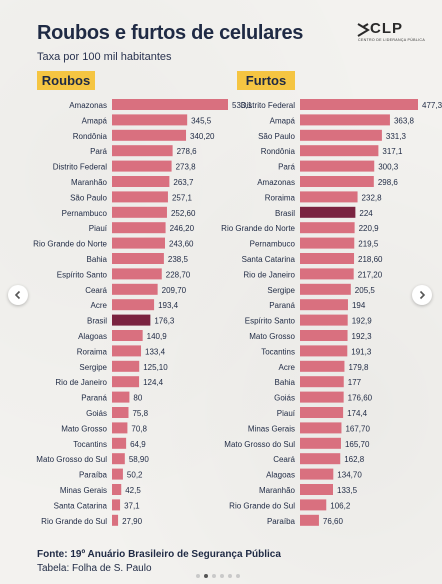  I want to click on prev-slide-button, so click(18, 295).